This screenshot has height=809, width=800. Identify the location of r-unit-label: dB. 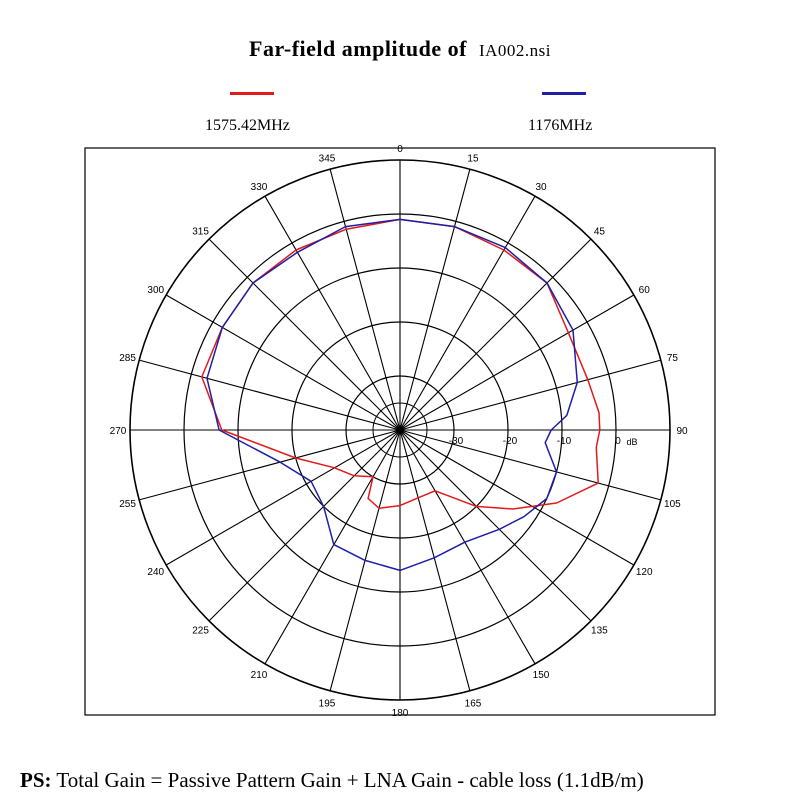
(631, 442).